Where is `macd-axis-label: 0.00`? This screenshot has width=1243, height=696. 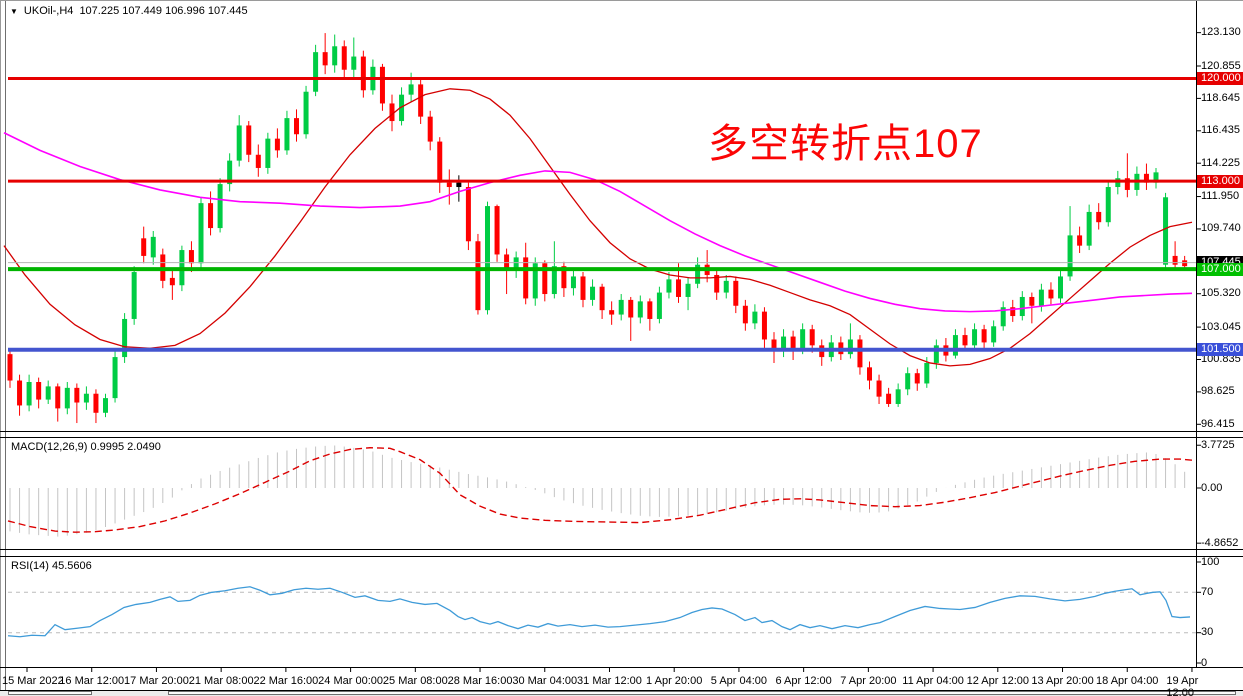 macd-axis-label: 0.00 is located at coordinates (1212, 487).